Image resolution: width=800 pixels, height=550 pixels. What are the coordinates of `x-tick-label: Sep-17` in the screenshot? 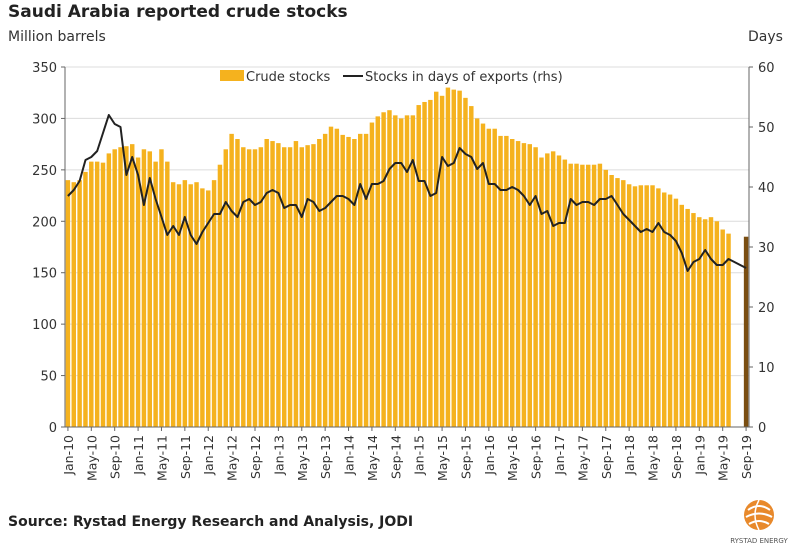 It's located at (606, 457).